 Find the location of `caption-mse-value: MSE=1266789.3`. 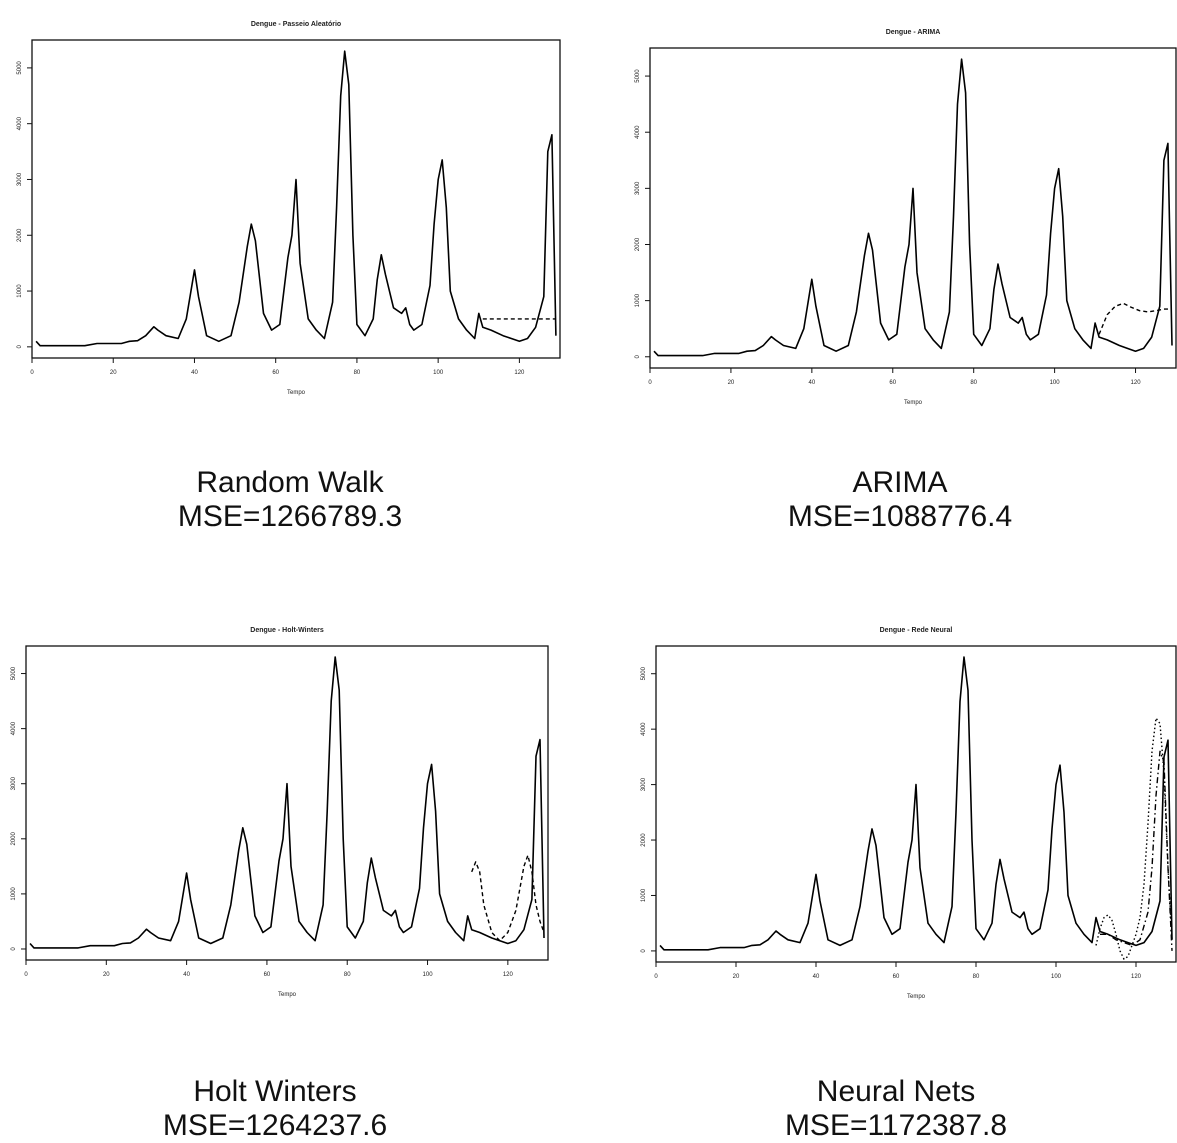

caption-mse-value: MSE=1266789.3 is located at coordinates (290, 516).